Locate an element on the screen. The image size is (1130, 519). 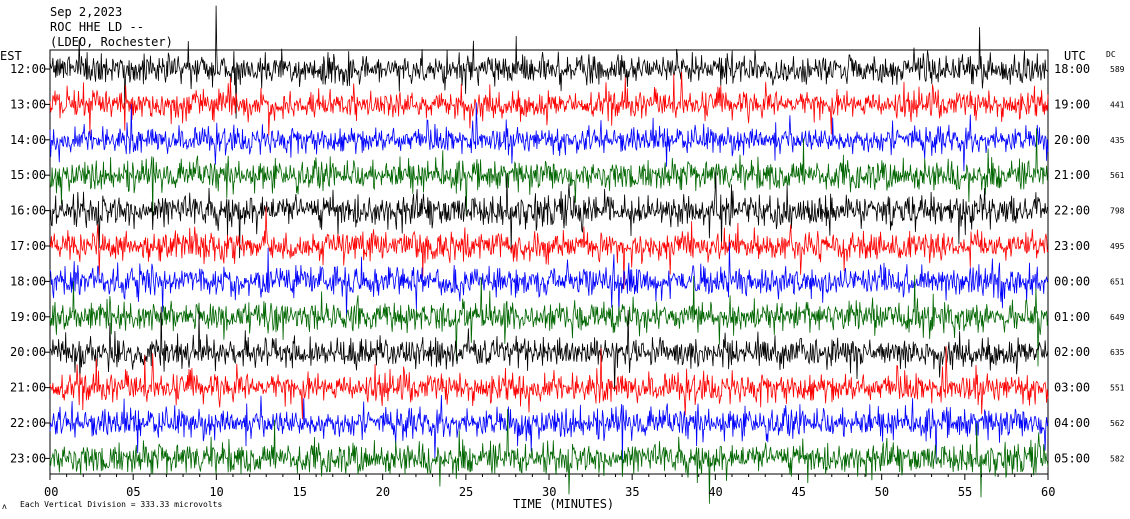
dc-title: DC is located at coordinates (1111, 54).